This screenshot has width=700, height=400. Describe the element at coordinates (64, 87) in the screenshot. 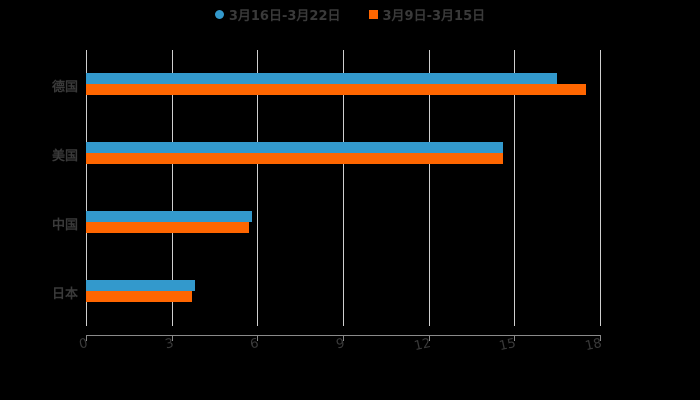

I see `y-category-label: 德国` at that location.